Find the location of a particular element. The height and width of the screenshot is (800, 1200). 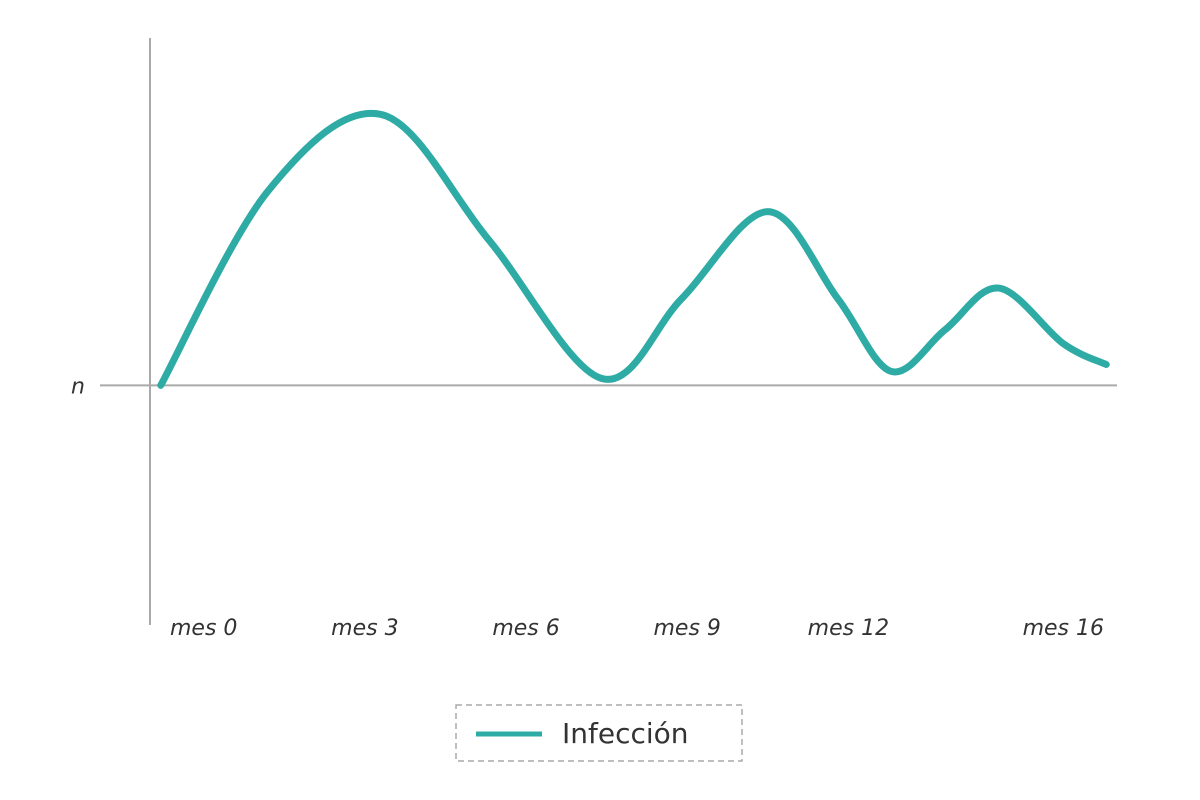

legend-box is located at coordinates (599, 733).